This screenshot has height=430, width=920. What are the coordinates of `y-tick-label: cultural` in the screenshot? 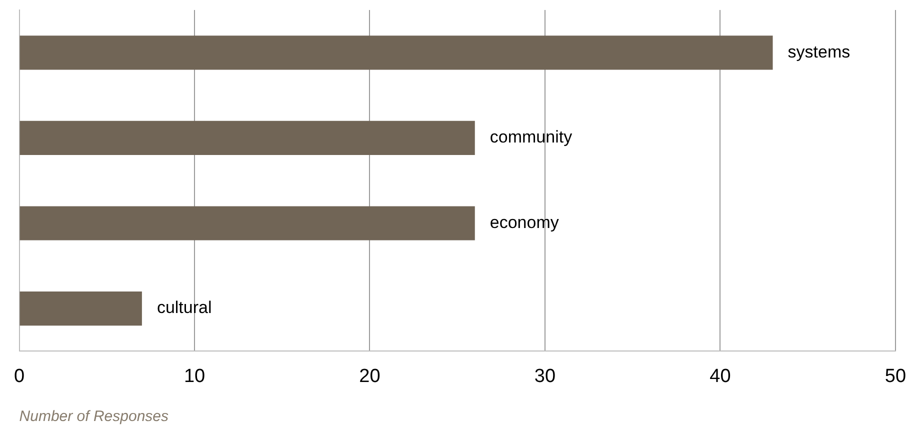 It's located at (184, 308).